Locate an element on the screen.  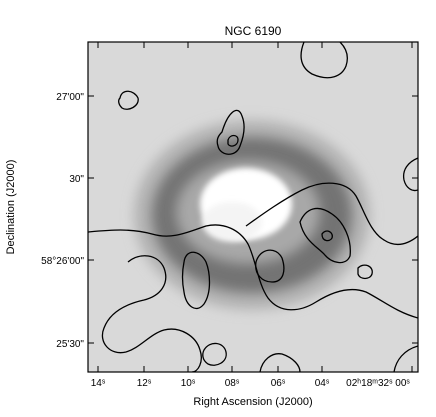
contour-right-inner is located at coordinates (327, 236).